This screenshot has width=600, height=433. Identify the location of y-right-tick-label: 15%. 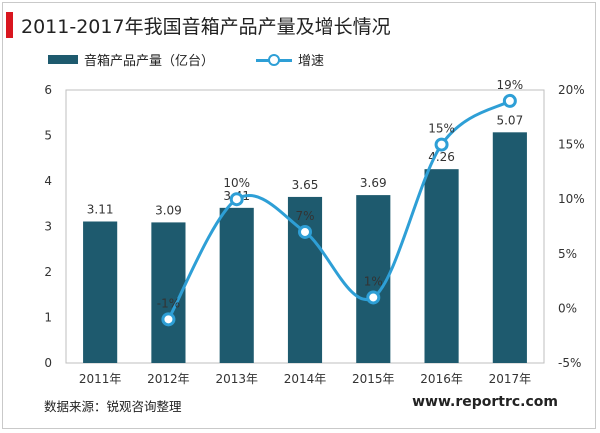
(571, 145).